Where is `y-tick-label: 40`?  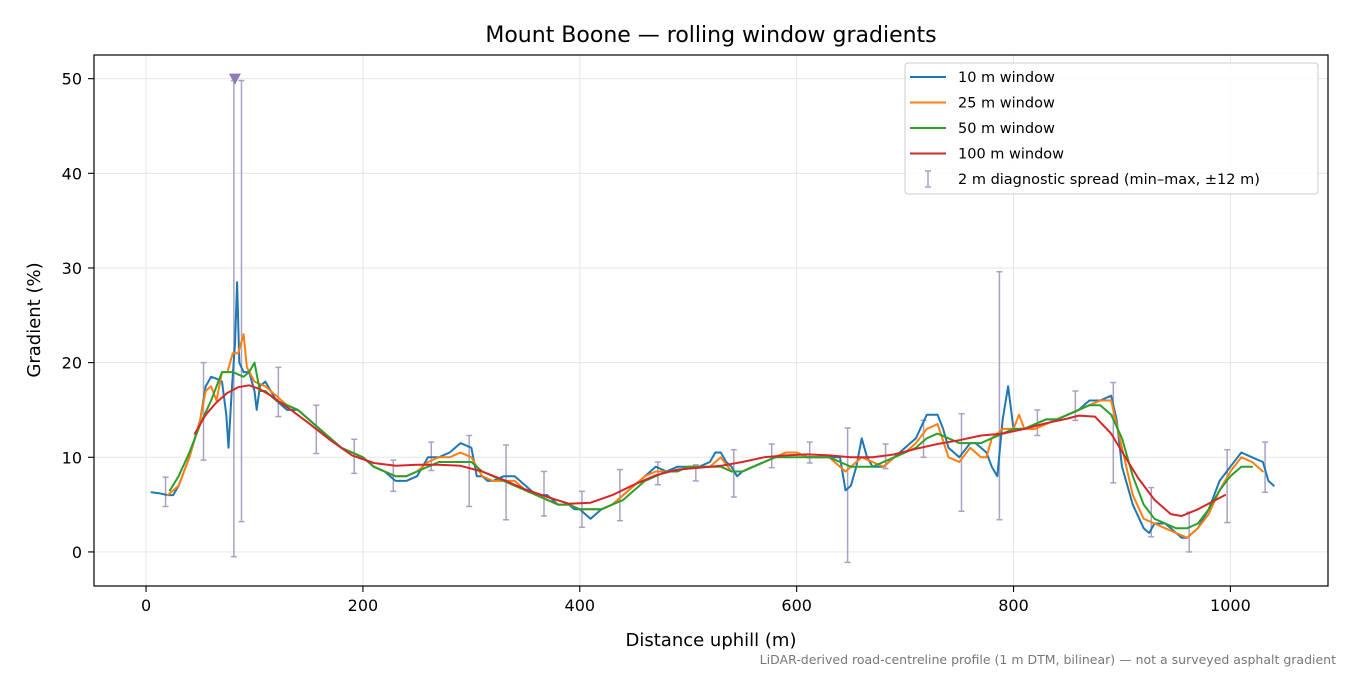
y-tick-label: 40 is located at coordinates (72, 173).